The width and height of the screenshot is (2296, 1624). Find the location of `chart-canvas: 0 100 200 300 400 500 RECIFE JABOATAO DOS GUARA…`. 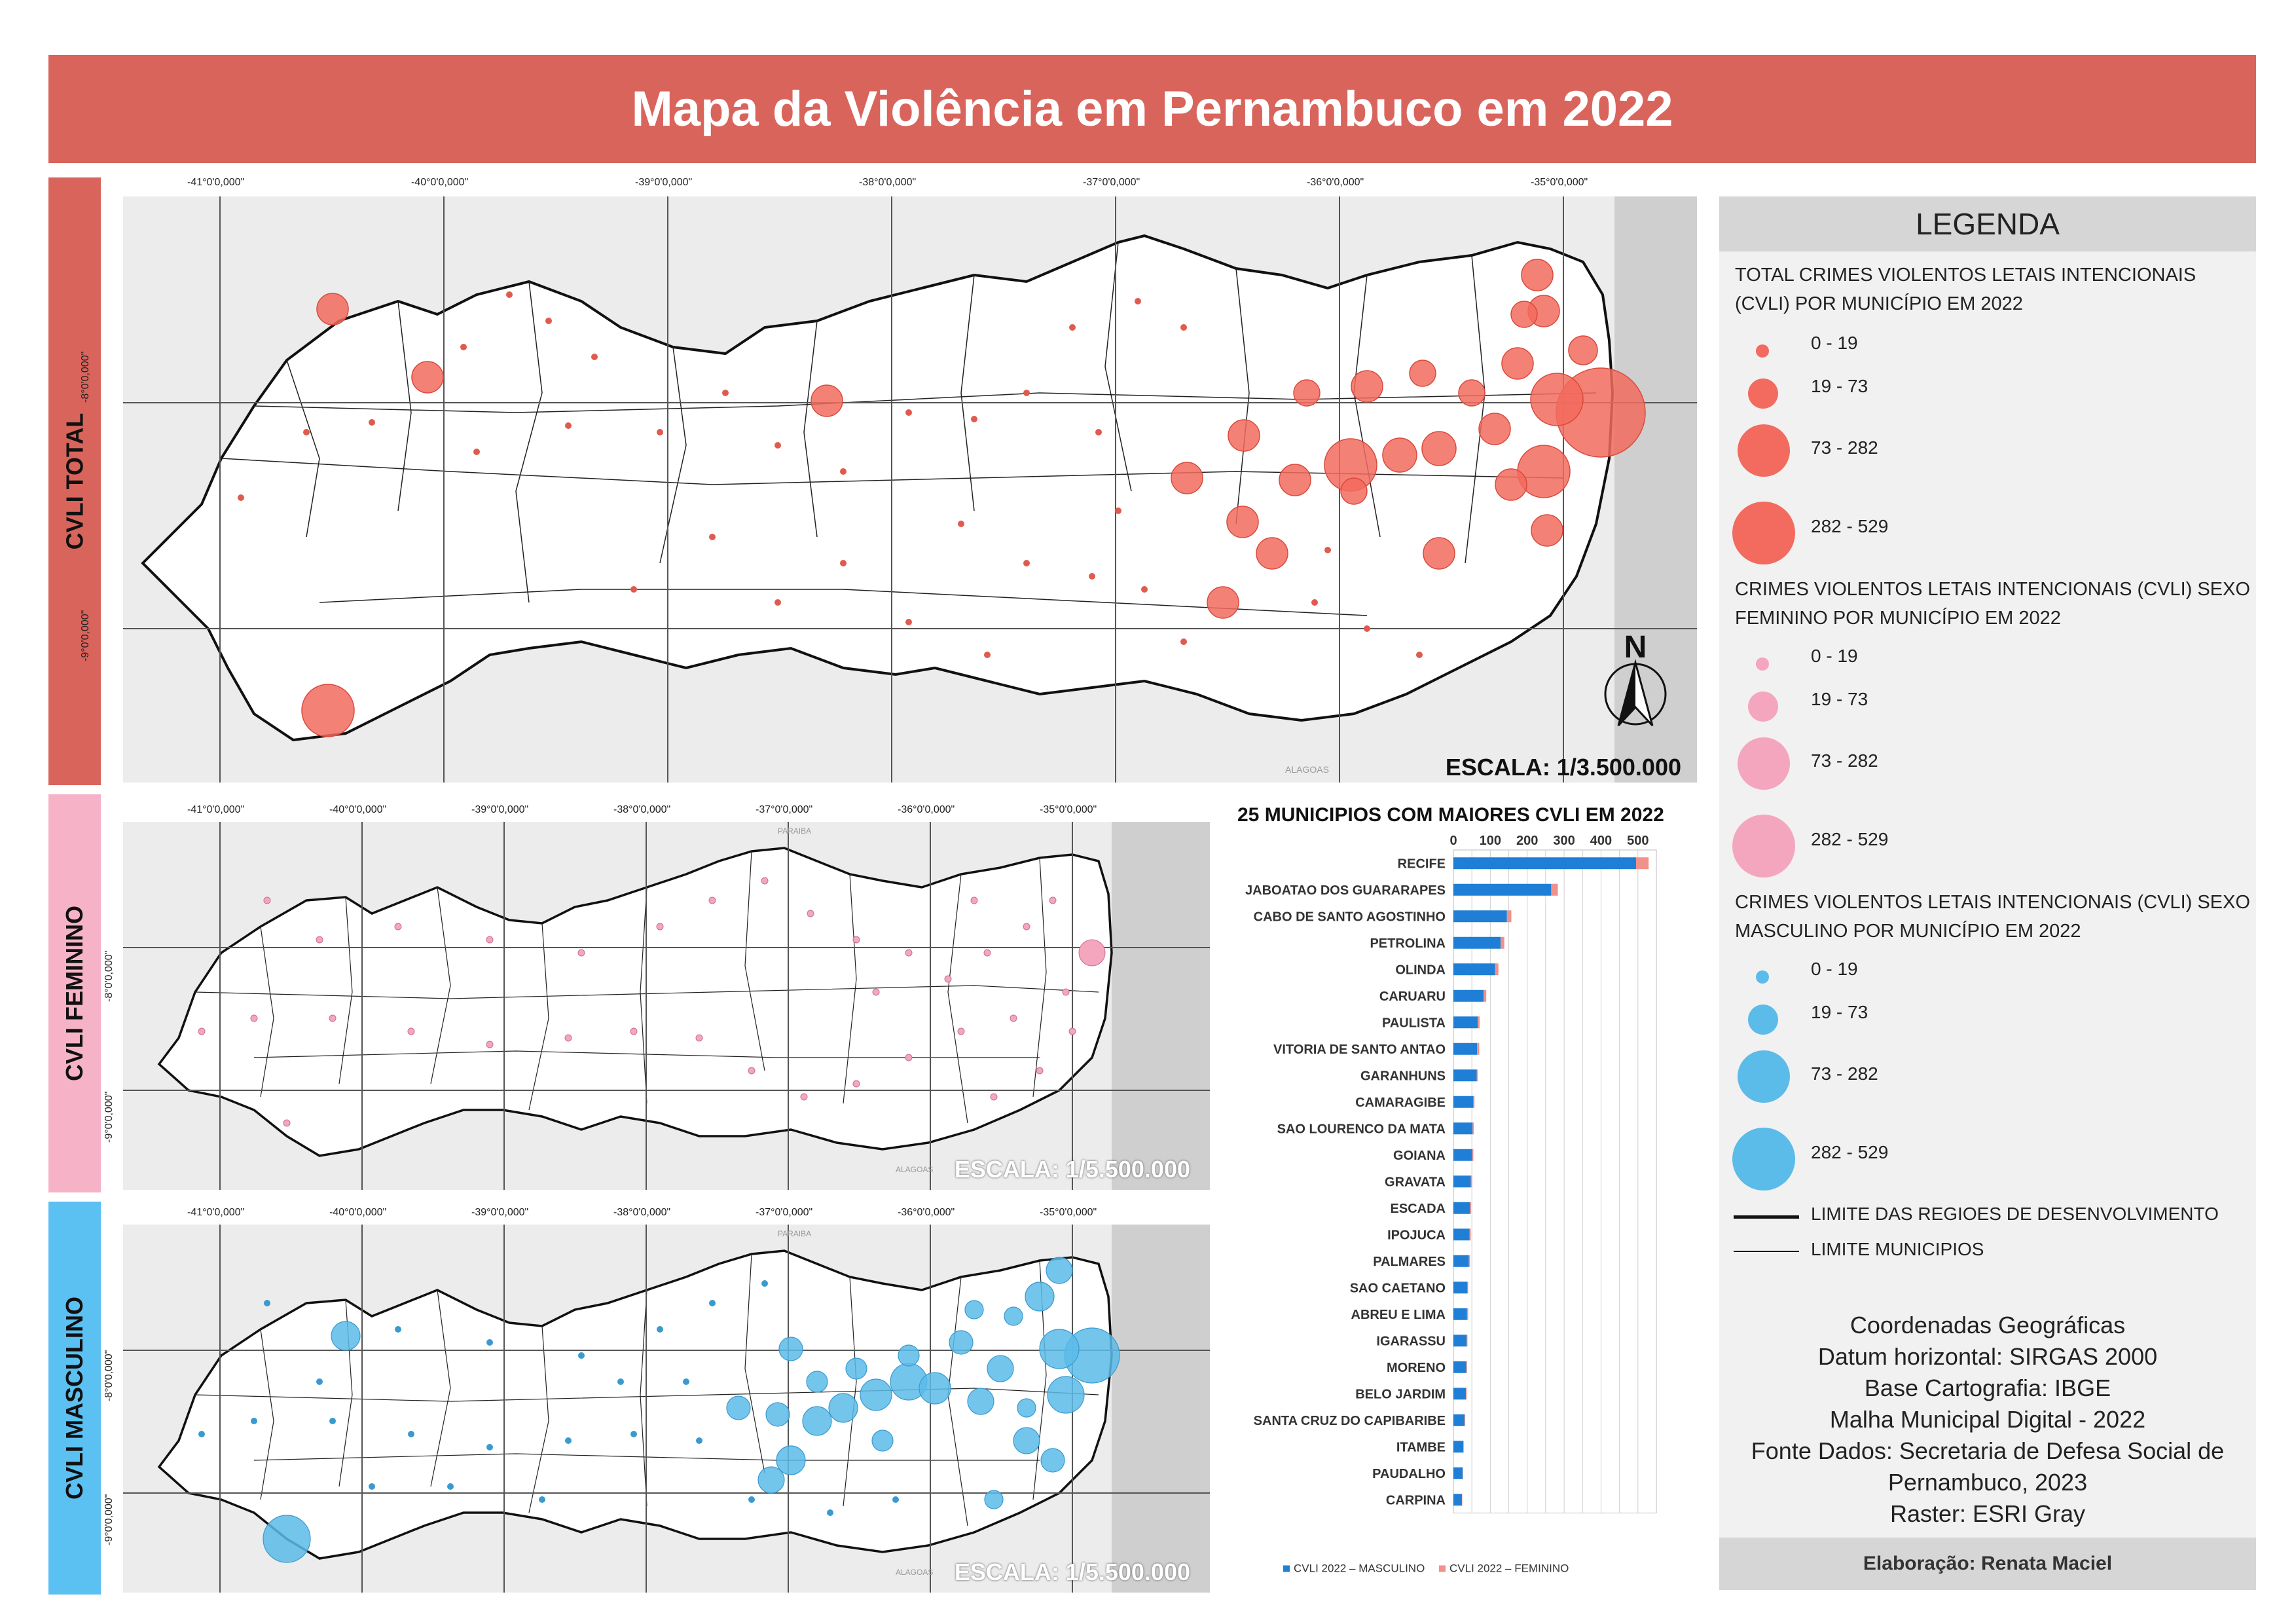

chart-canvas: 0 100 200 300 400 500 RECIFE JABOATAO DOS GUARA… is located at coordinates (1451, 1204).